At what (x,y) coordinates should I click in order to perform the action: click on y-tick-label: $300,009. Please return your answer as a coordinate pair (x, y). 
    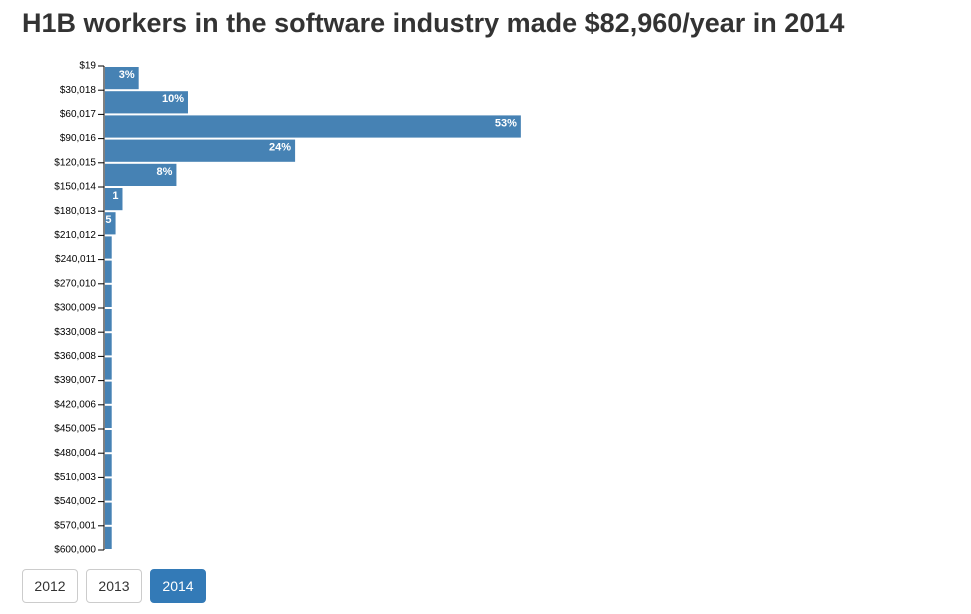
    Looking at the image, I should click on (75, 308).